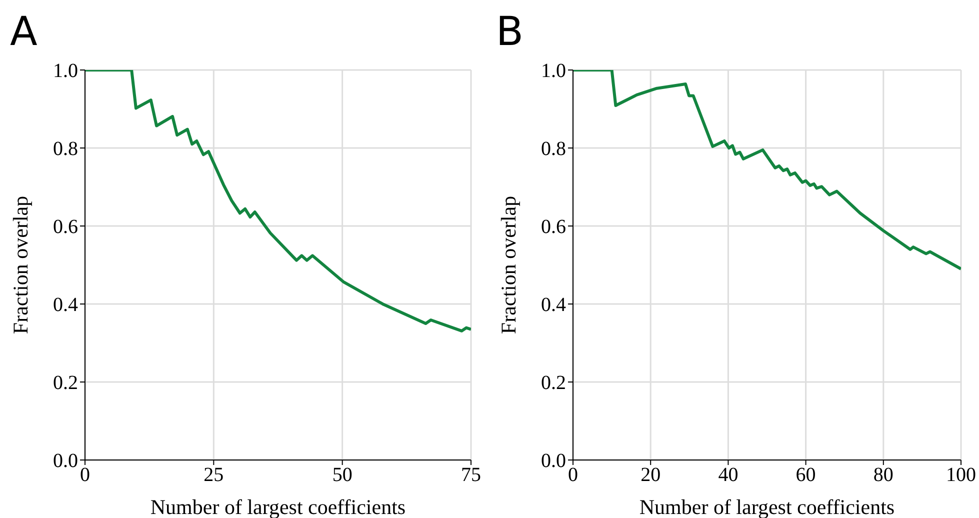 Image resolution: width=979 pixels, height=518 pixels. What do you see at coordinates (214, 475) in the screenshot?
I see `x-tick-label: 25` at bounding box center [214, 475].